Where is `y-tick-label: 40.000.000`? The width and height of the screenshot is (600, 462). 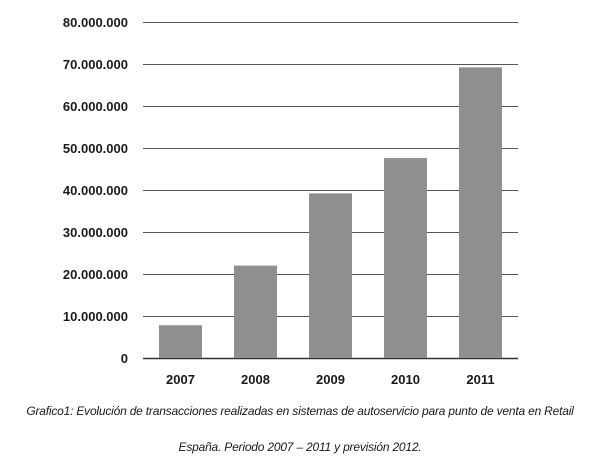
y-tick-label: 40.000.000 is located at coordinates (95, 190).